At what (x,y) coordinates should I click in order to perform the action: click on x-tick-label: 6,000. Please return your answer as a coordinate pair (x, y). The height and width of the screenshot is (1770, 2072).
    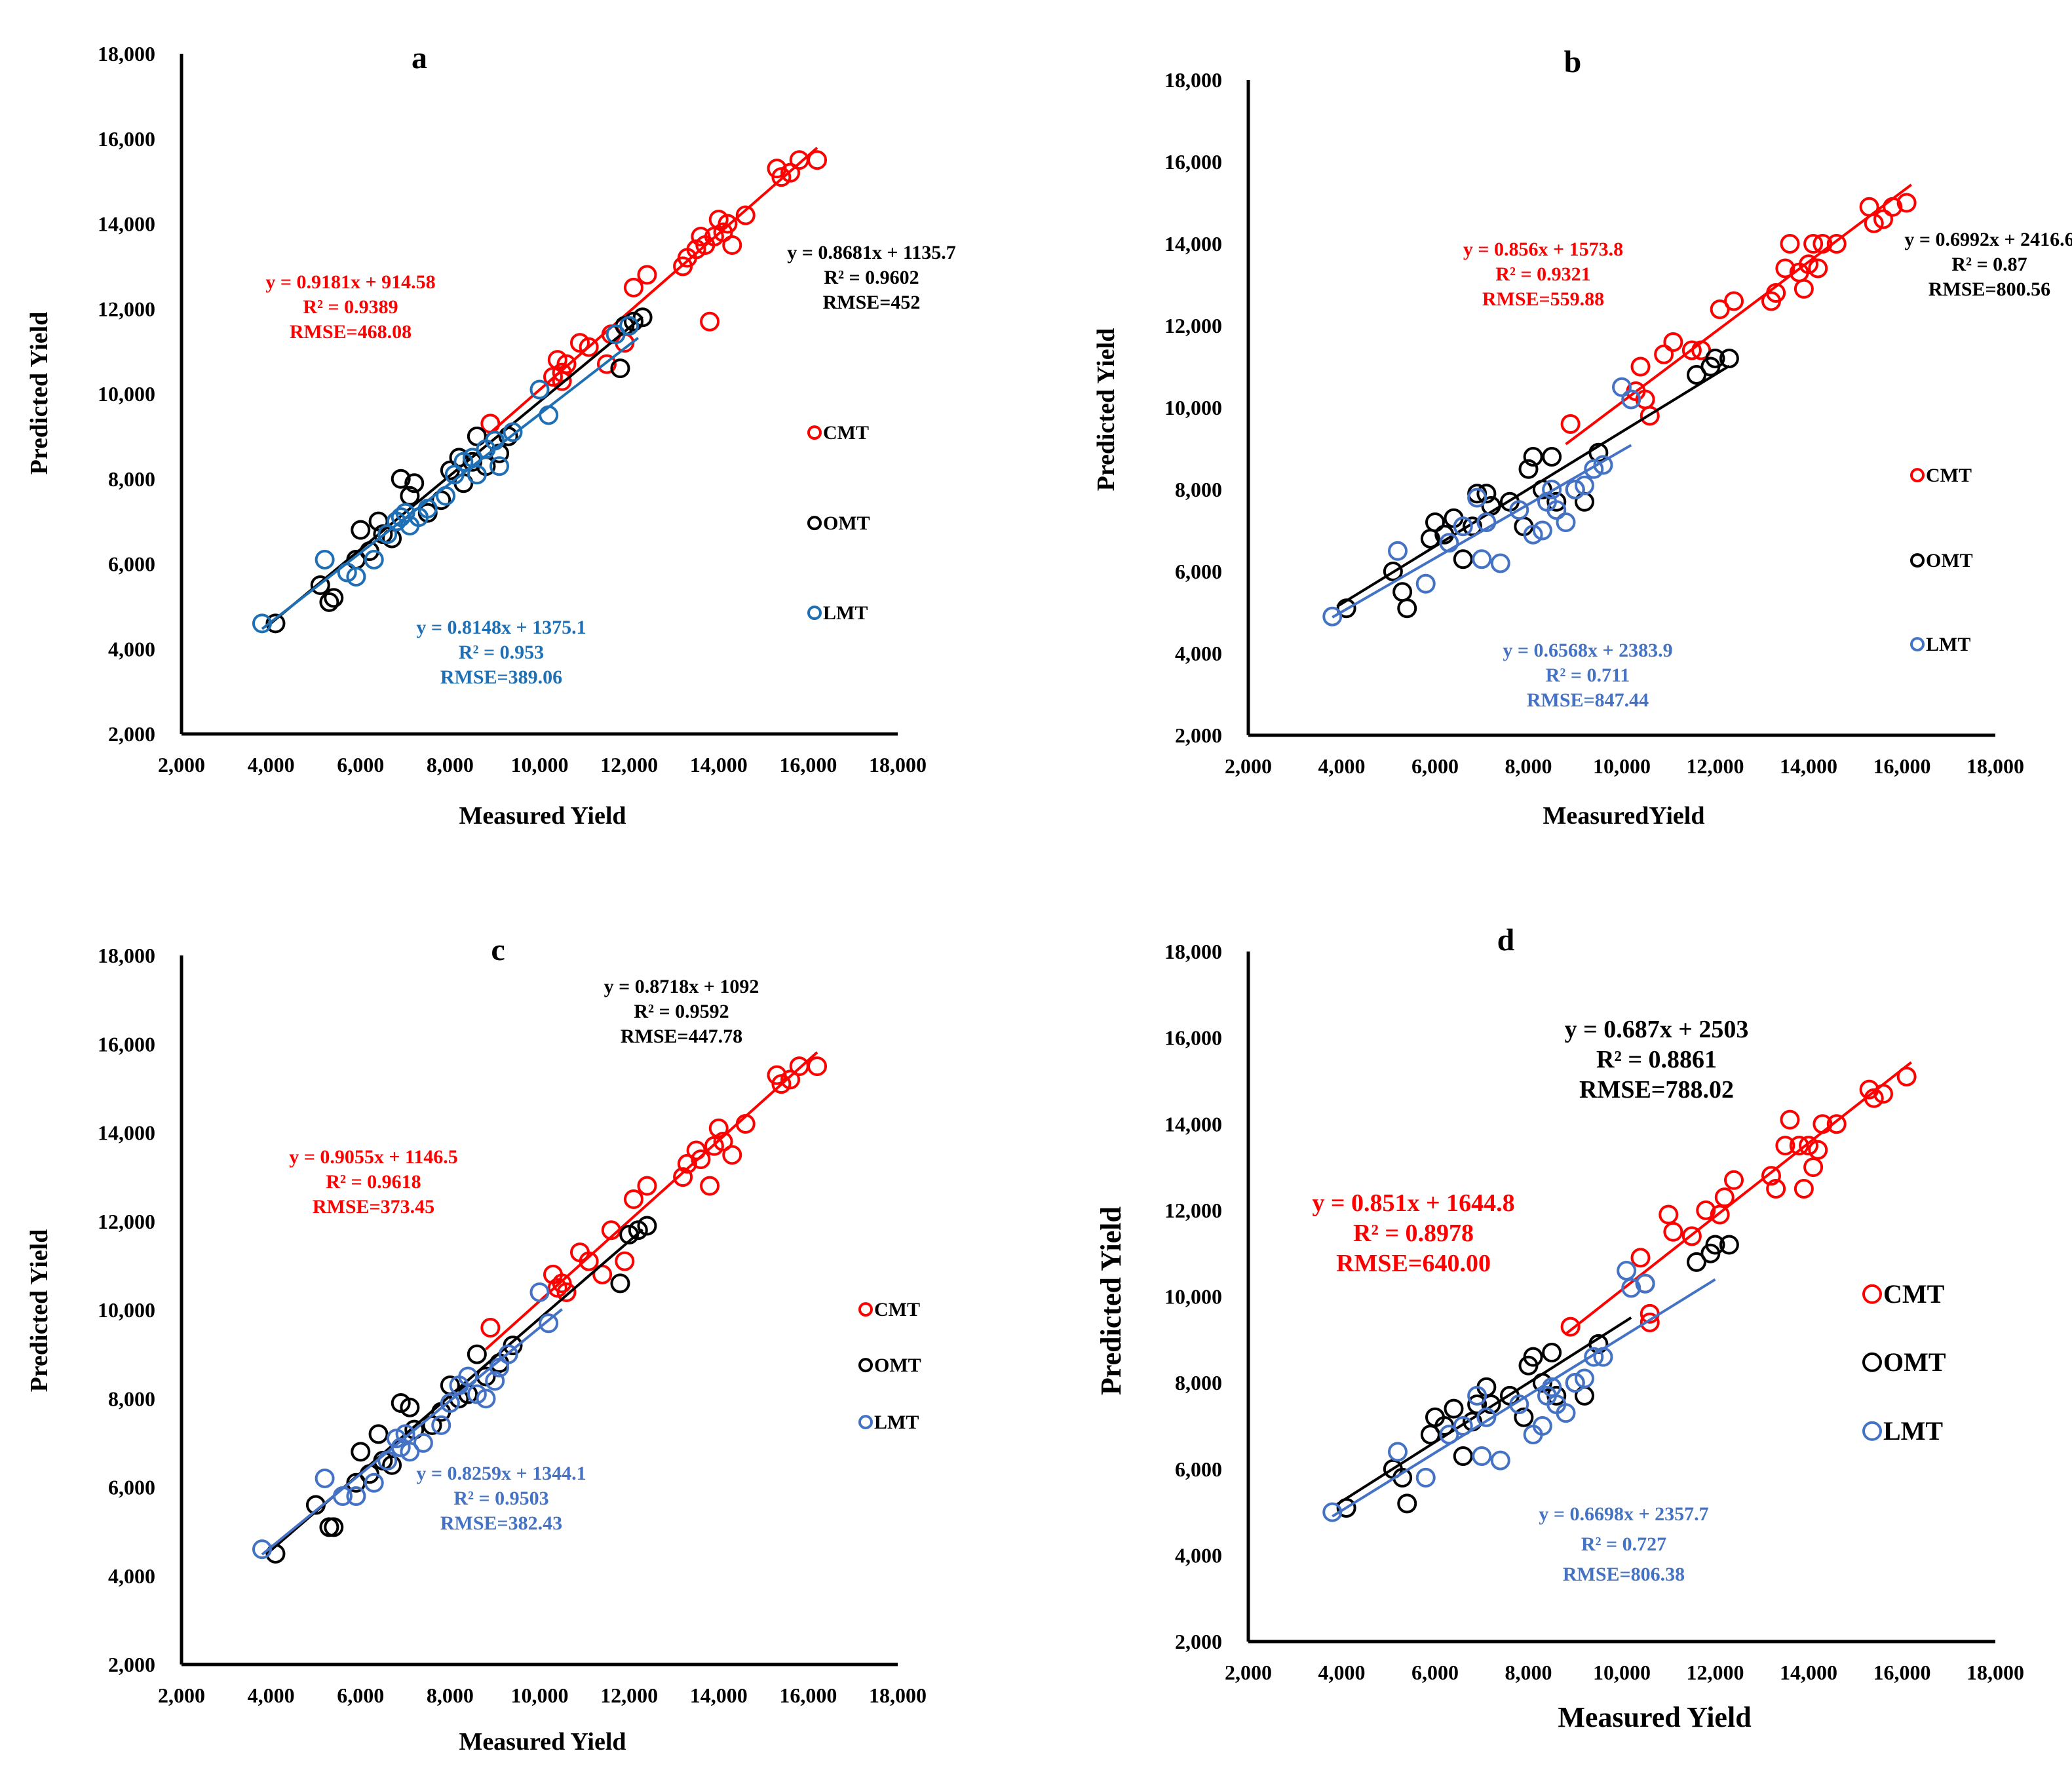
    Looking at the image, I should click on (1435, 1672).